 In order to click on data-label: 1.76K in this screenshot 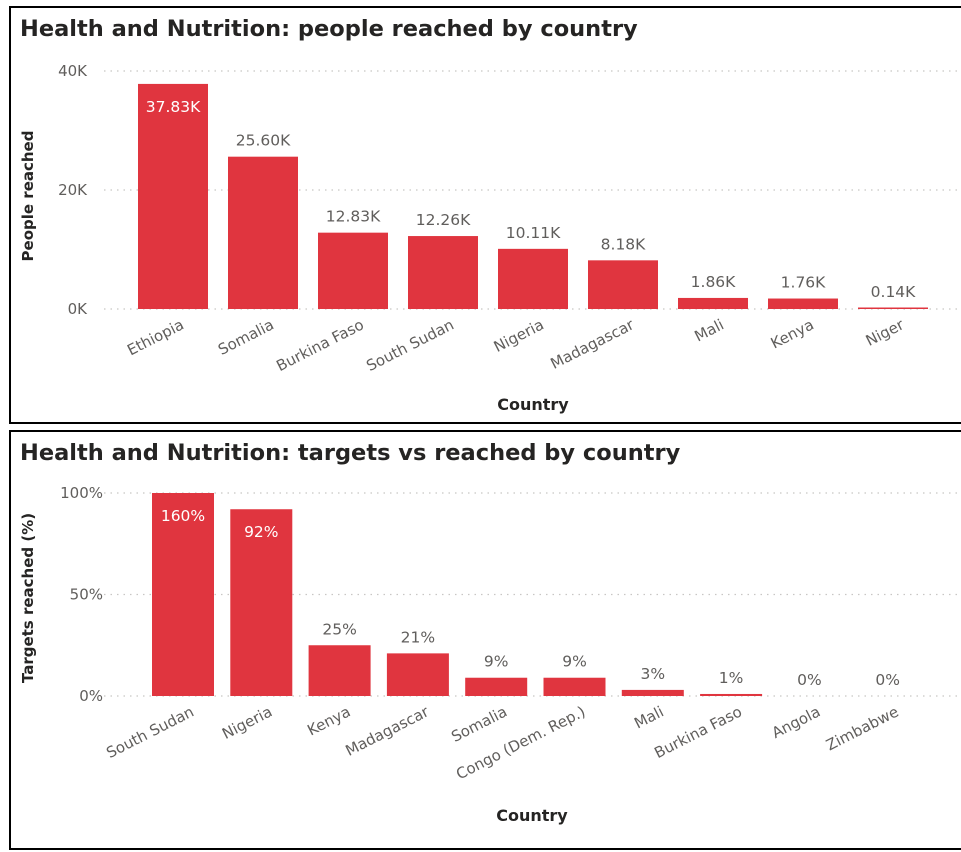, I will do `click(804, 283)`.